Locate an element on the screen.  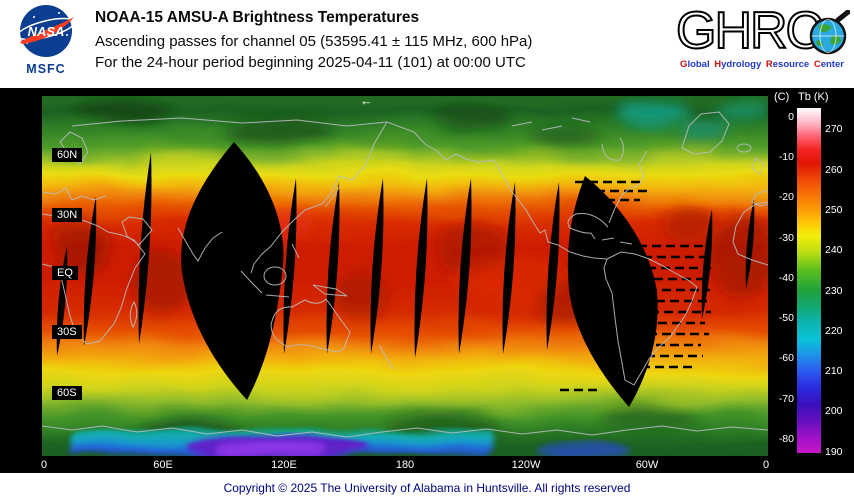
celsius-tick: -40 is located at coordinates (786, 278).